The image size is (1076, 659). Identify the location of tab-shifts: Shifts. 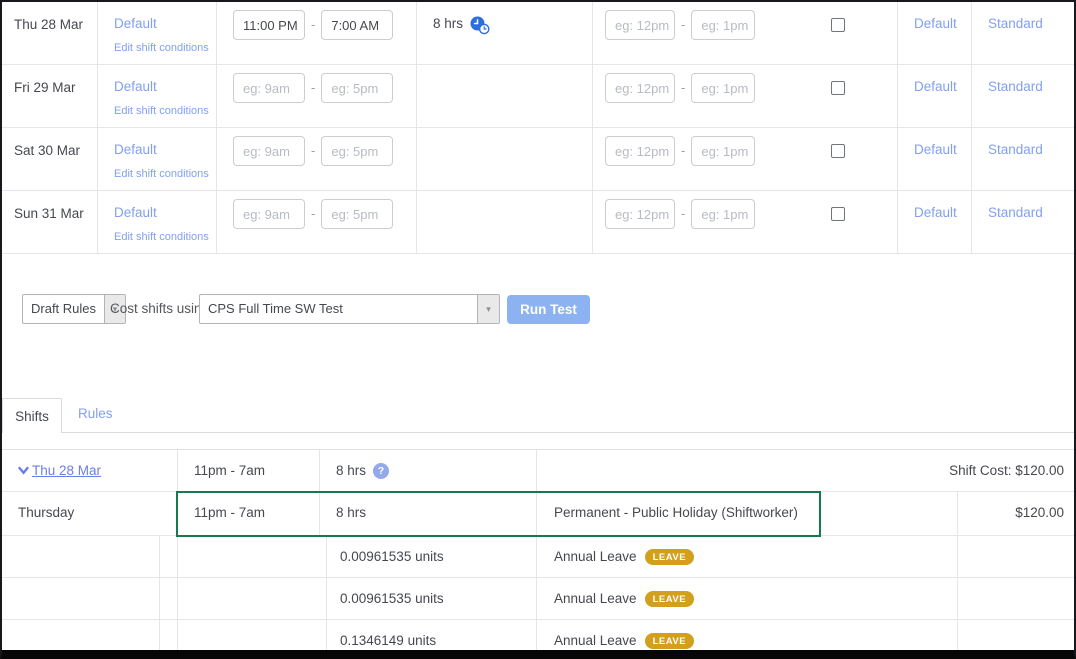
(32, 415).